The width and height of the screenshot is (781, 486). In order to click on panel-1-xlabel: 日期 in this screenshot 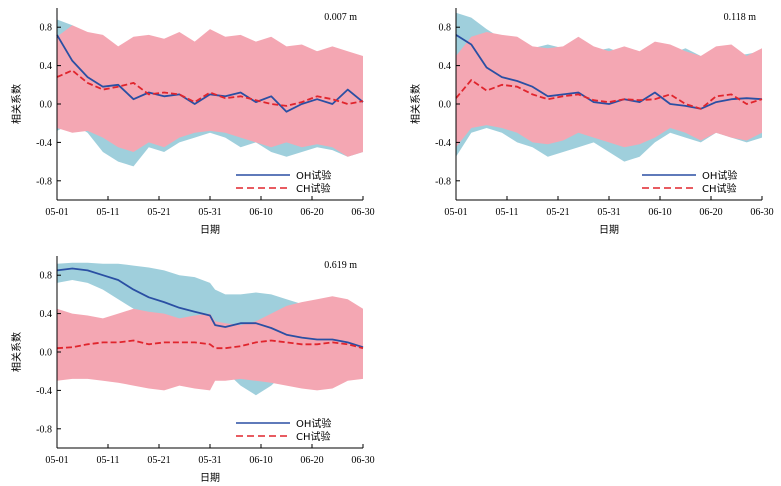, I will do `click(210, 230)`.